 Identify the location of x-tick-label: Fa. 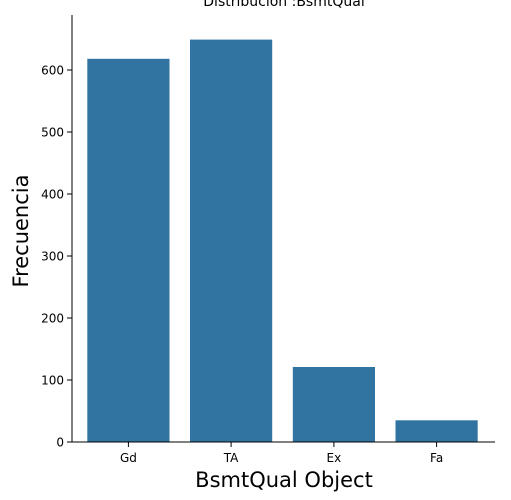
(436, 458).